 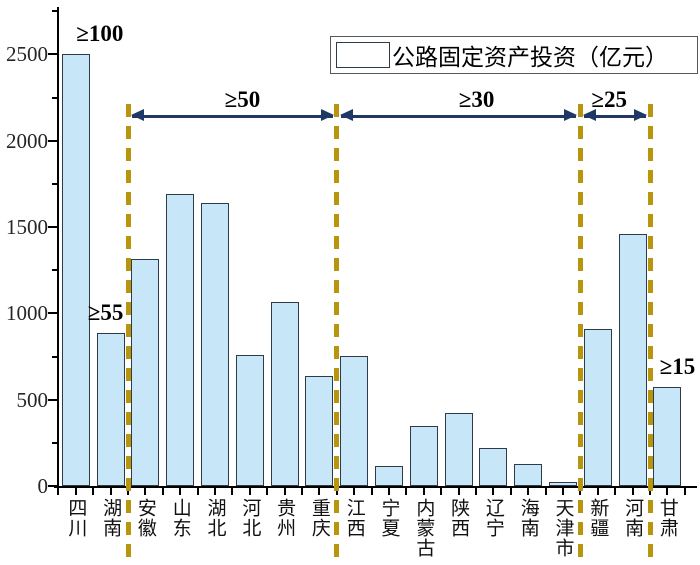 I want to click on bar-annotation-label: ≥55, so click(x=105, y=313).